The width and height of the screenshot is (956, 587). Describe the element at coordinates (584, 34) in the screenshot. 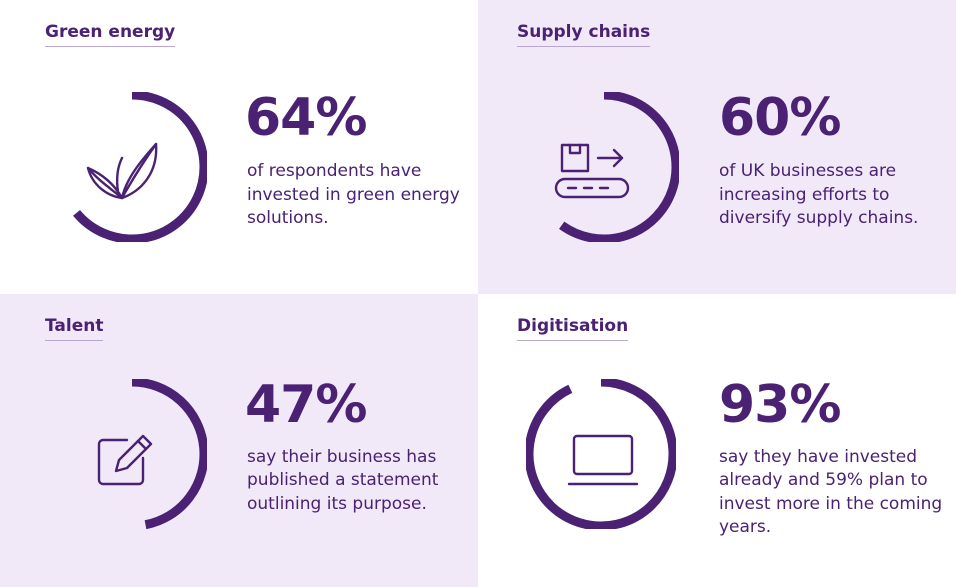

I see `panel-title: Supply chains` at that location.